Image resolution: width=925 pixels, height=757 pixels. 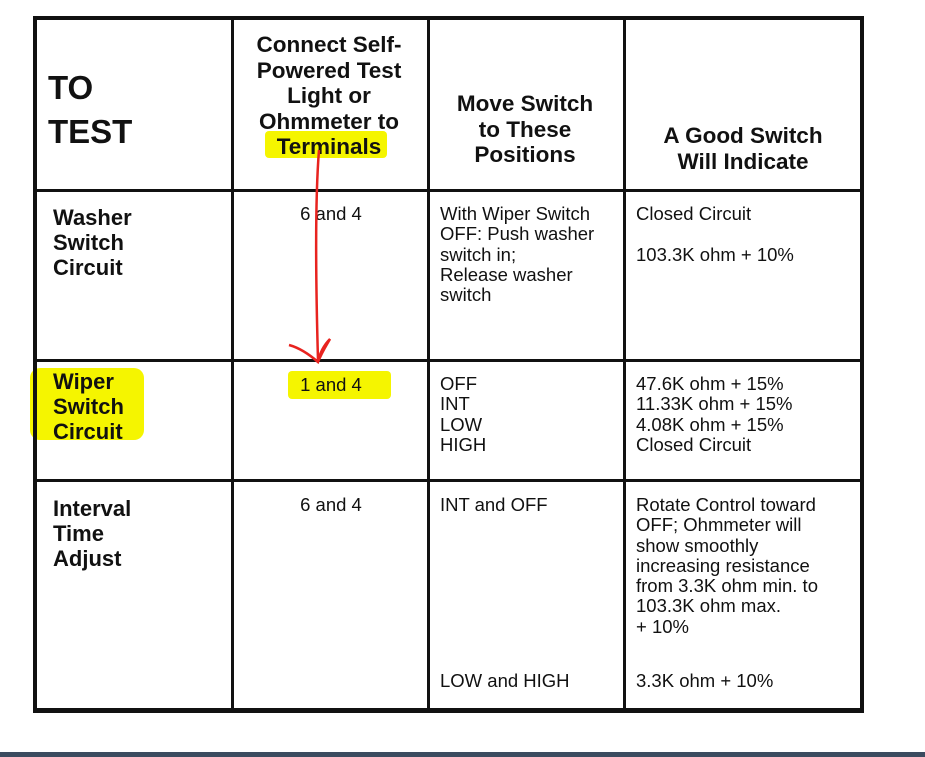 What do you see at coordinates (494, 504) in the screenshot?
I see `row-positions: INT and OFF` at bounding box center [494, 504].